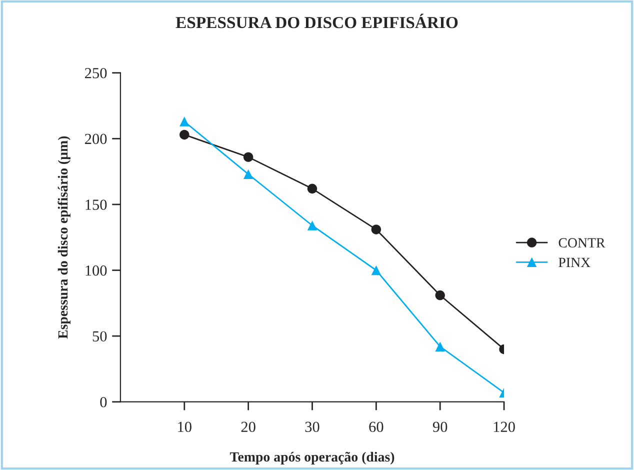 The image size is (634, 470). I want to click on legend-label: CONTR, so click(582, 243).